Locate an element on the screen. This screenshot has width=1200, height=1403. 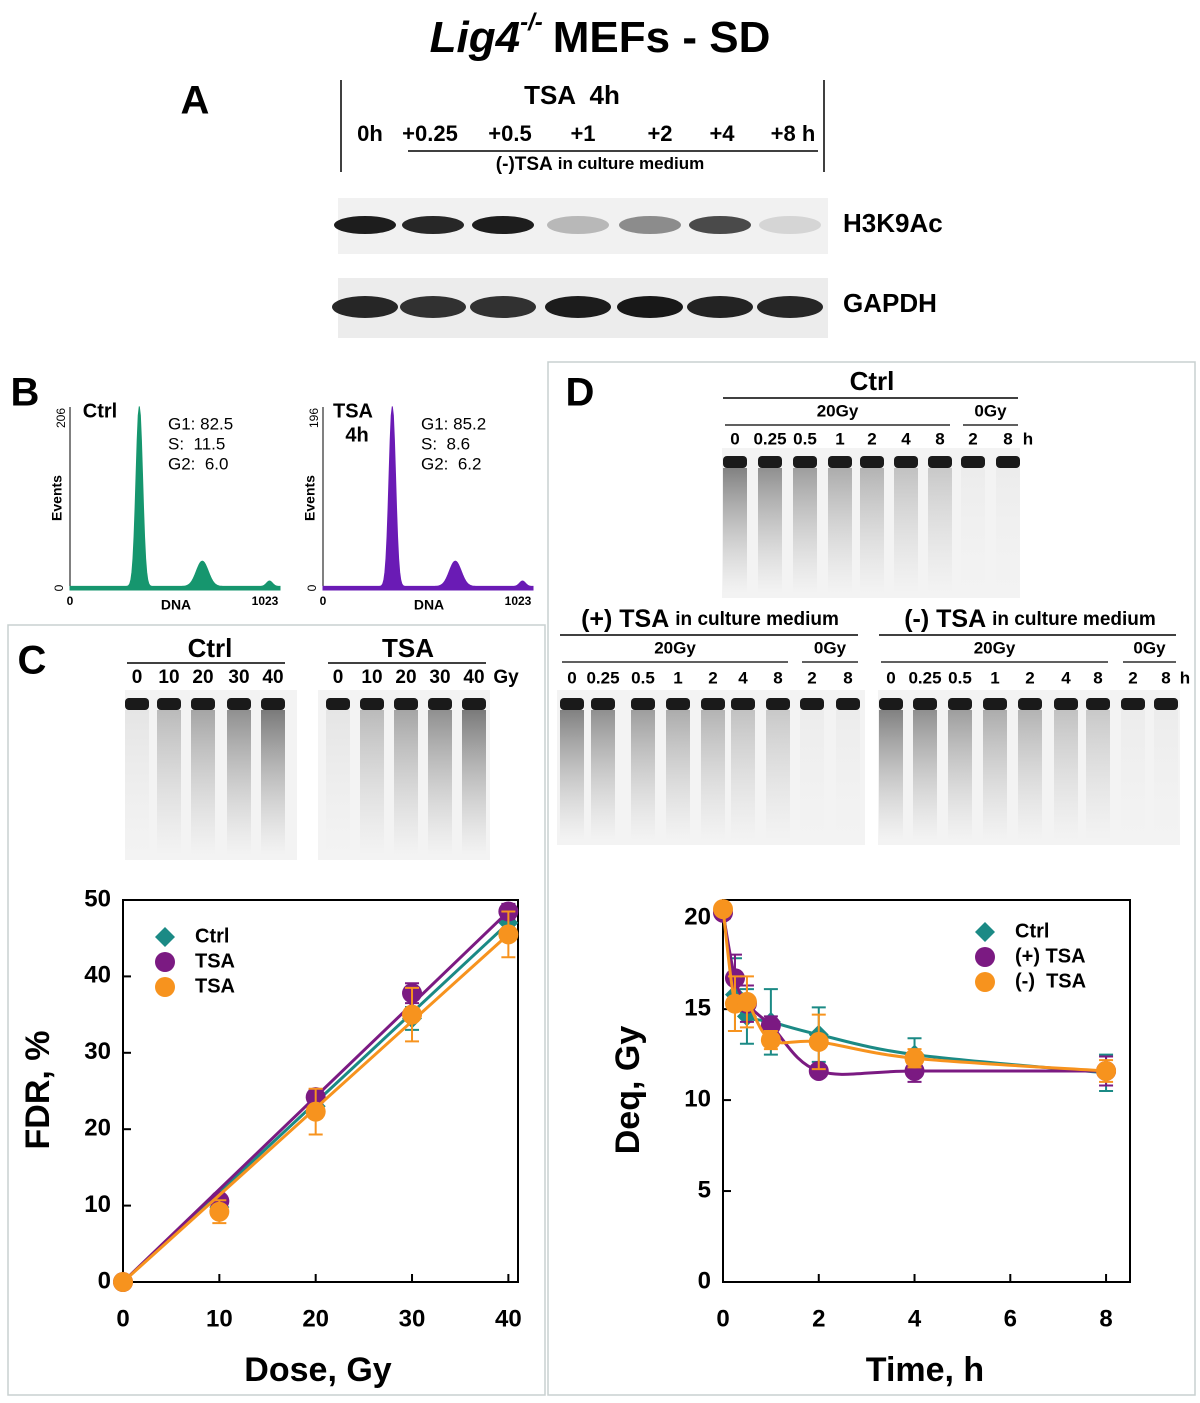
legend-label: TSA is located at coordinates (215, 961).